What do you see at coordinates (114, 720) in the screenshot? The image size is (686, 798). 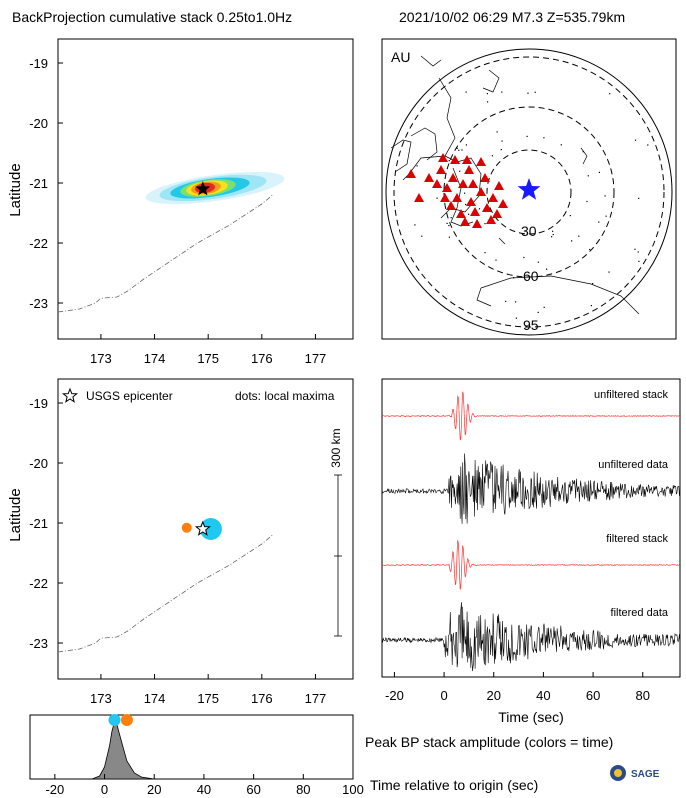 I see `peak-marker` at bounding box center [114, 720].